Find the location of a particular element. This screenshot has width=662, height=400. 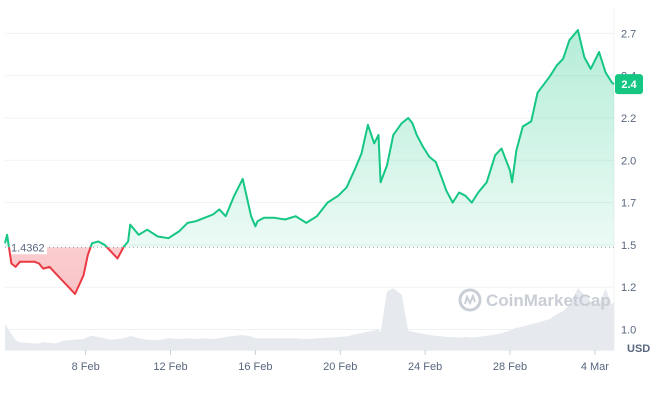

area-below-baseline is located at coordinates (66, 270).